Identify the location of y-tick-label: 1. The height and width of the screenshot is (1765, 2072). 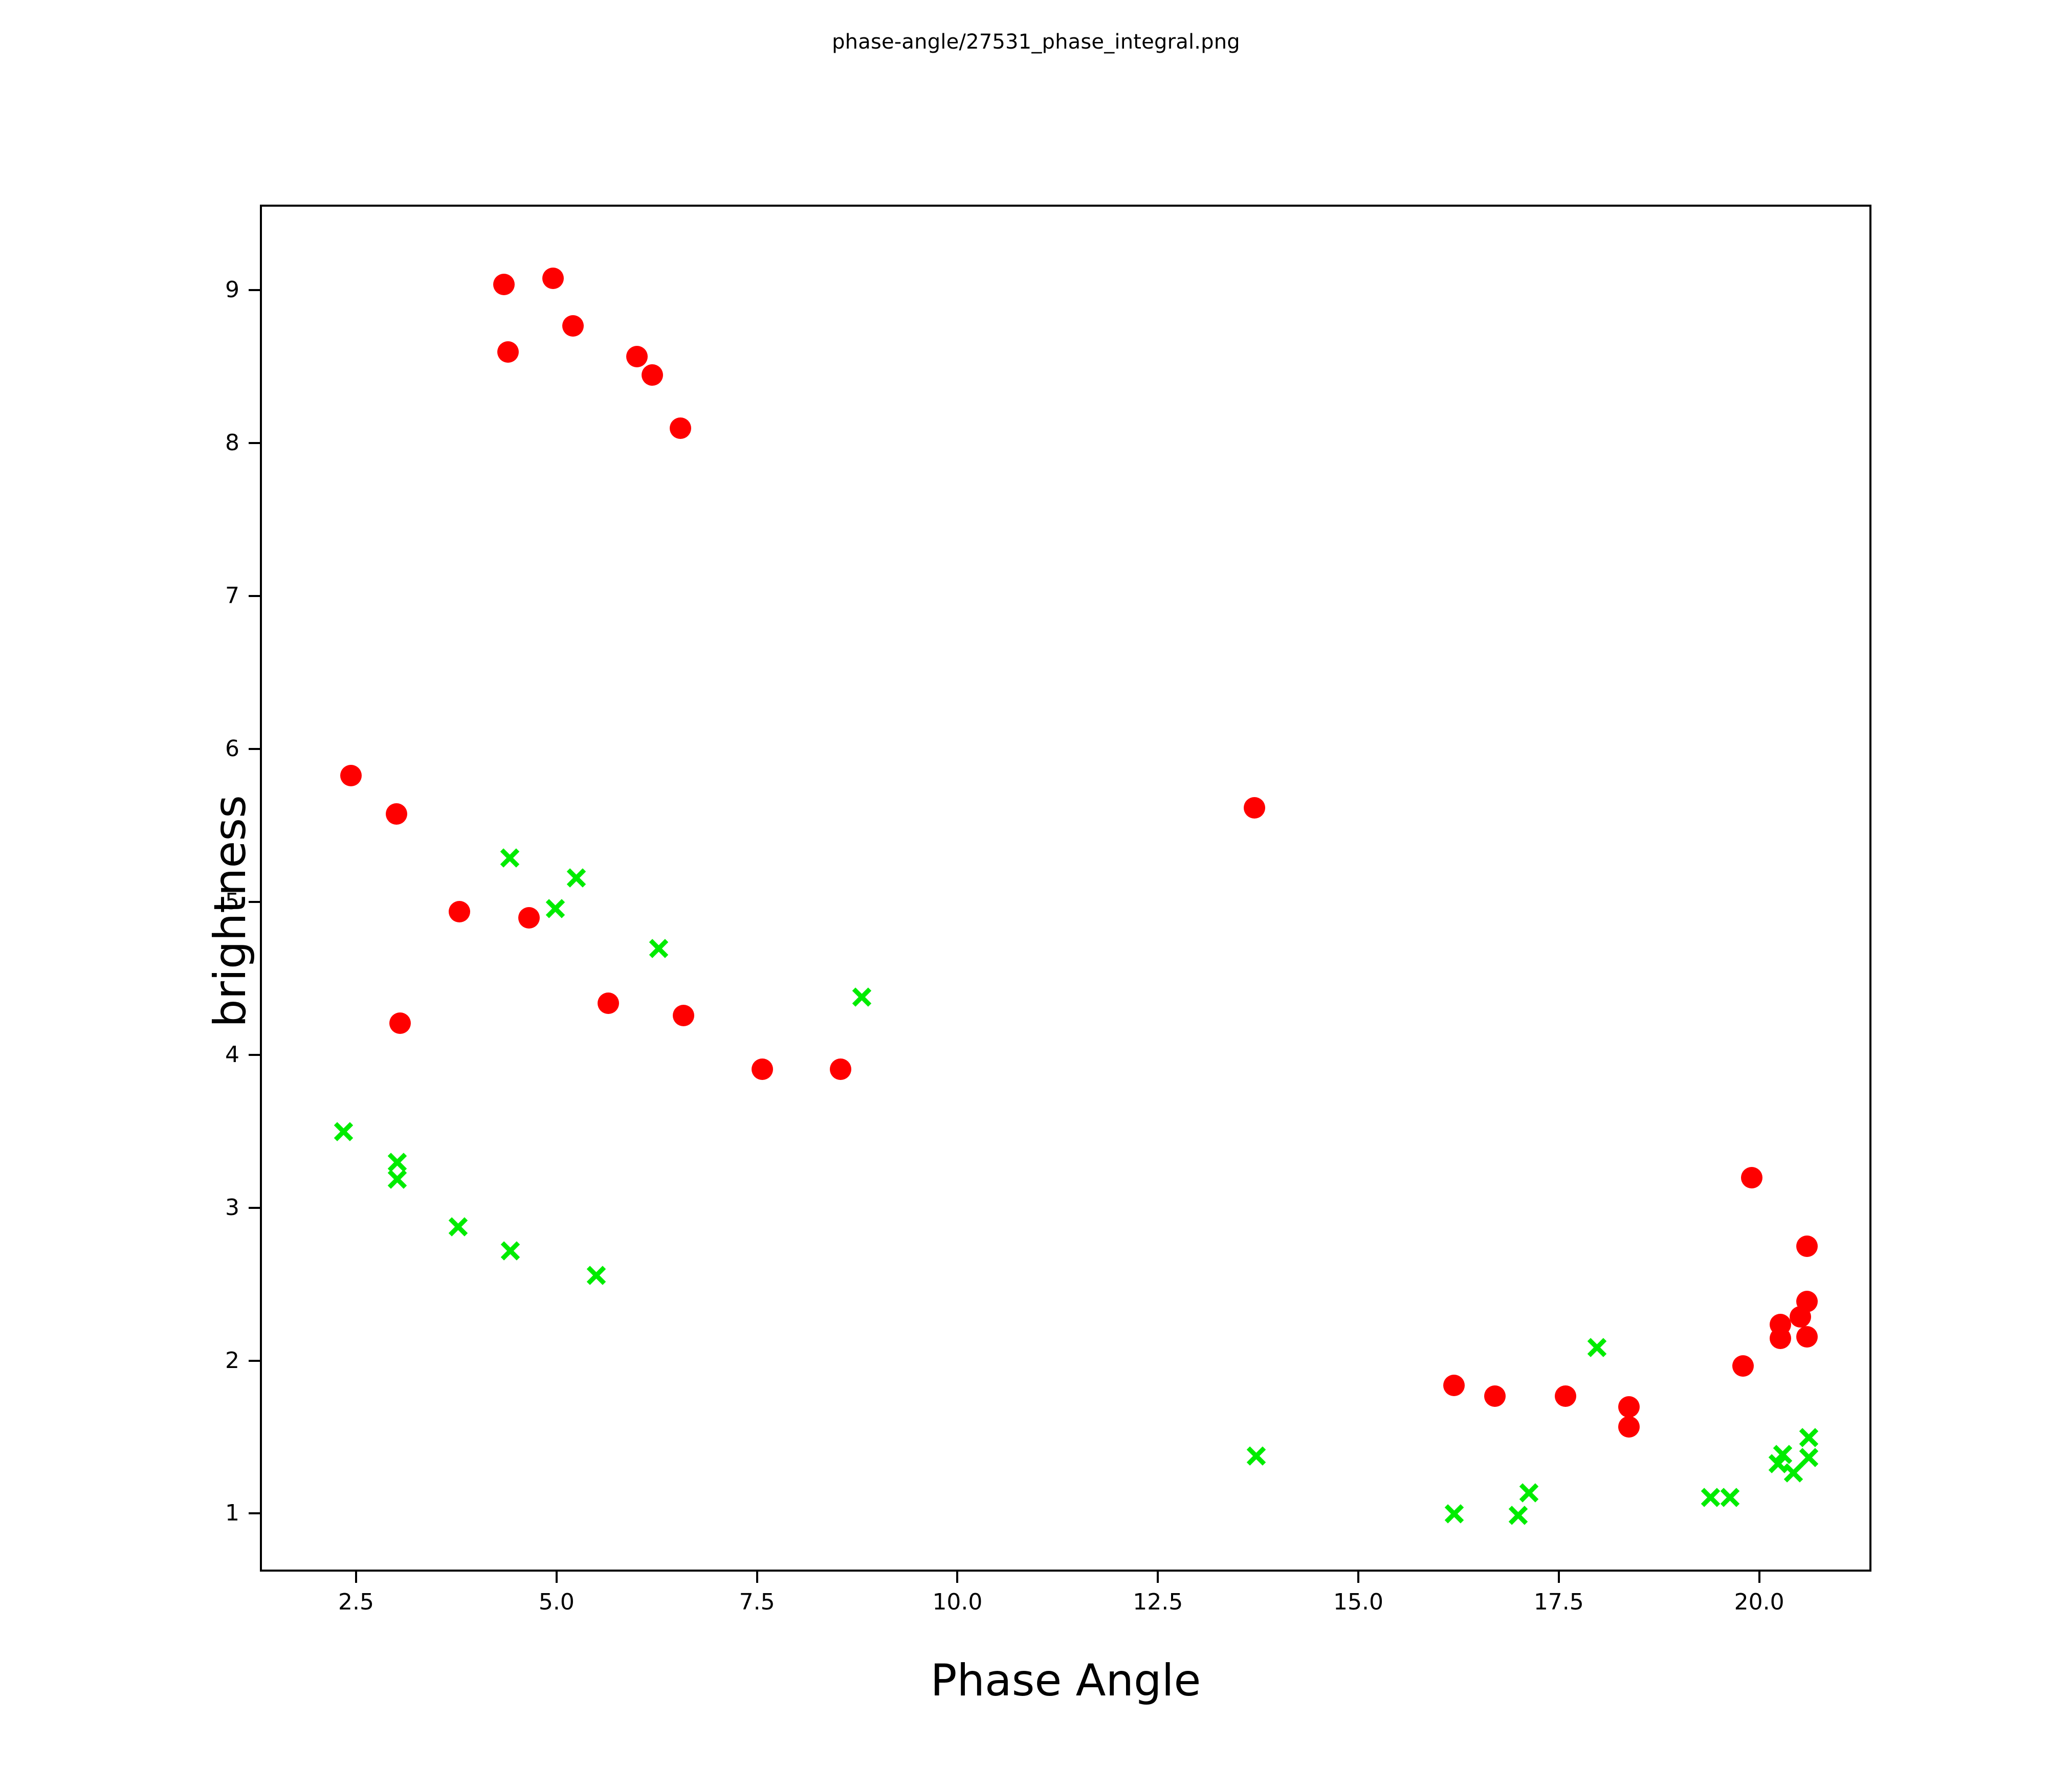
(232, 1514).